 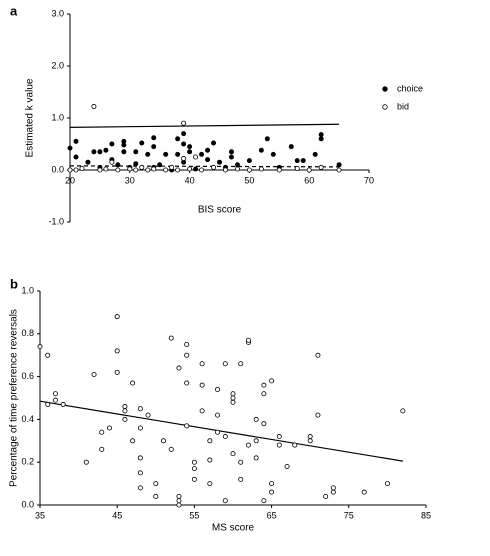 I want to click on legend-label: bid, so click(x=403, y=106).